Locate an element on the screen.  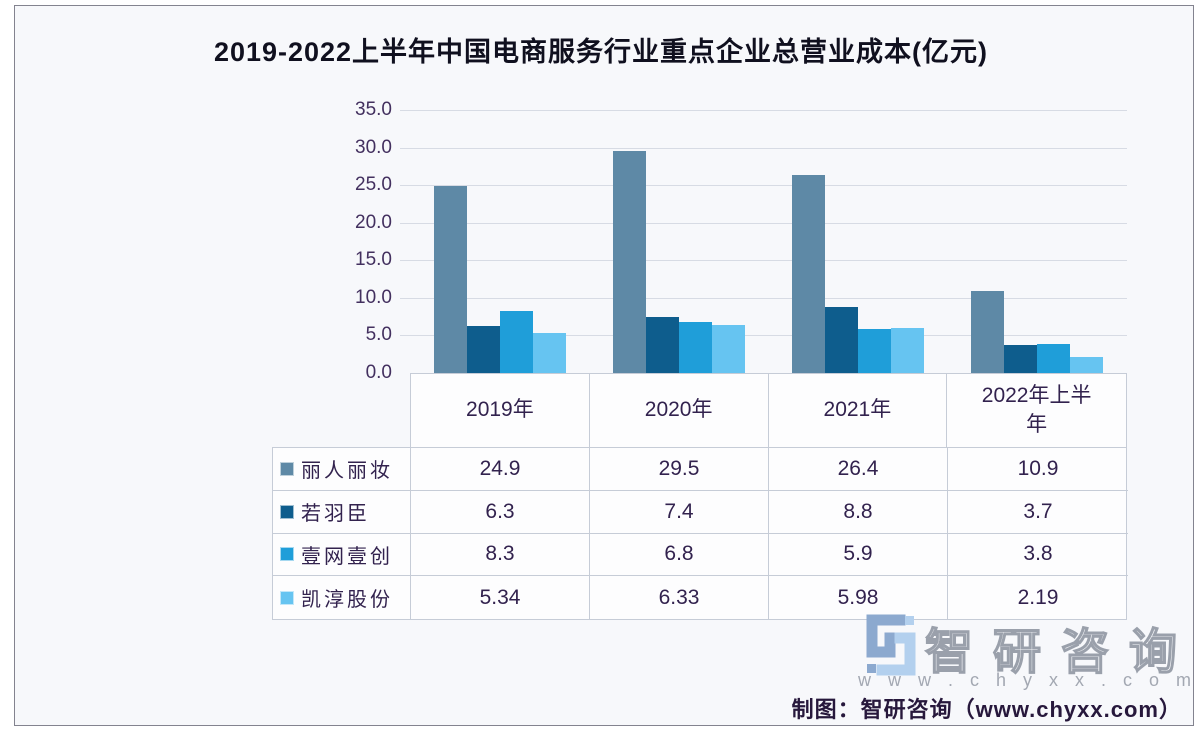
legend-item: 丽人丽妆 is located at coordinates (342, 469).